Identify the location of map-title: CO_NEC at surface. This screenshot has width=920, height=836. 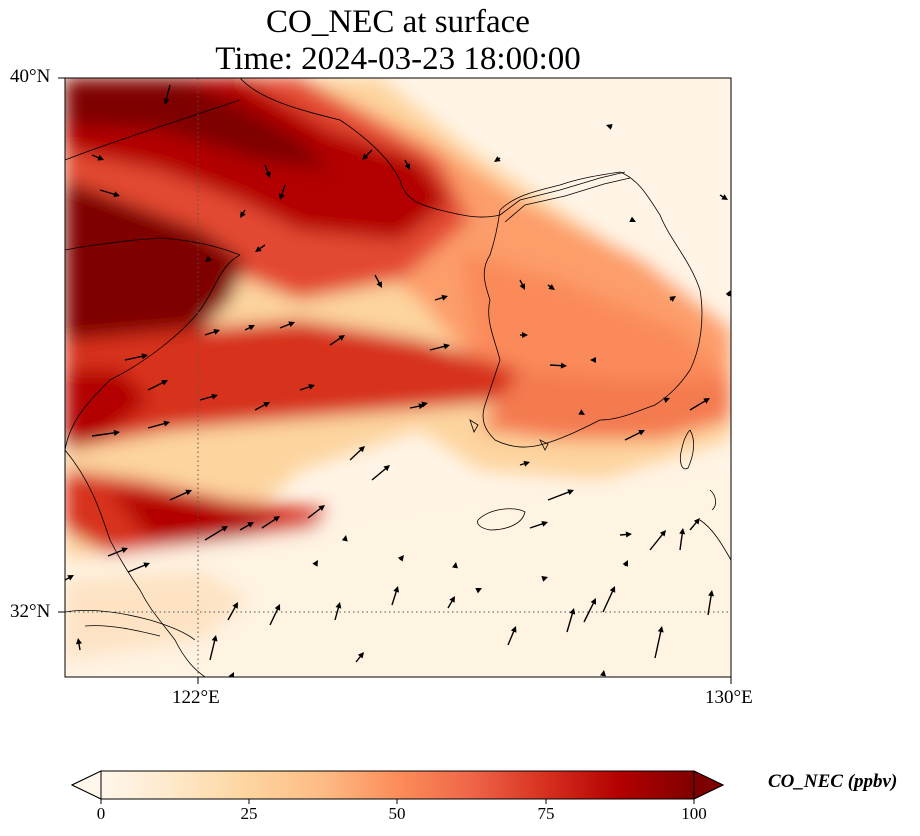
(398, 22).